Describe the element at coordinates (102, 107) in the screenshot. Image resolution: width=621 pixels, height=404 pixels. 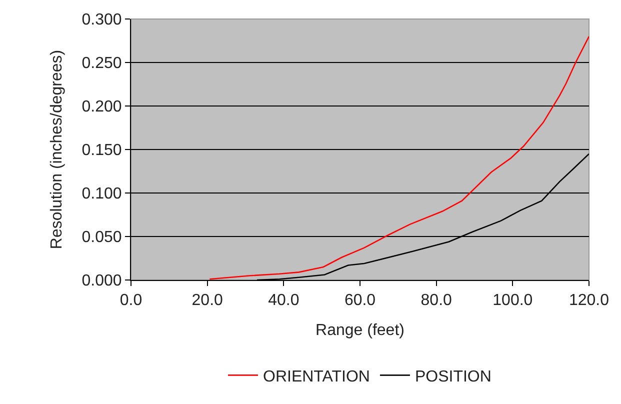
I see `y-tick-label: 0.200` at that location.